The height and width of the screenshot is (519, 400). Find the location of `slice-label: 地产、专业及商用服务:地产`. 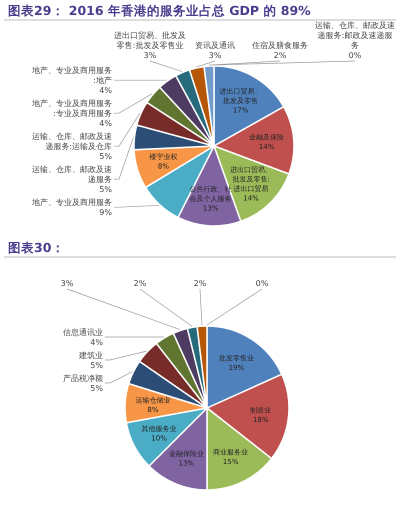

slice-label: 地产、专业及商用服务:地产 is located at coordinates (71, 76).